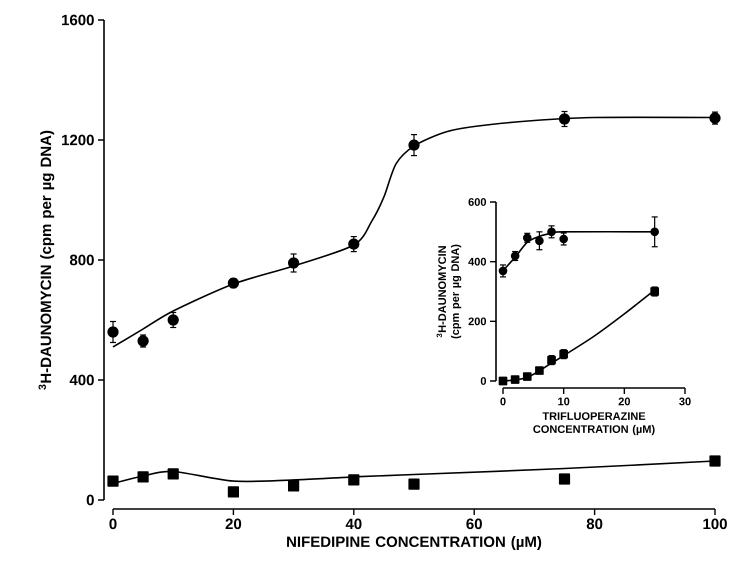  I want to click on x-axis-title: TRIFLUOPERAZINE CONCENTRATION (µM), so click(594, 424).